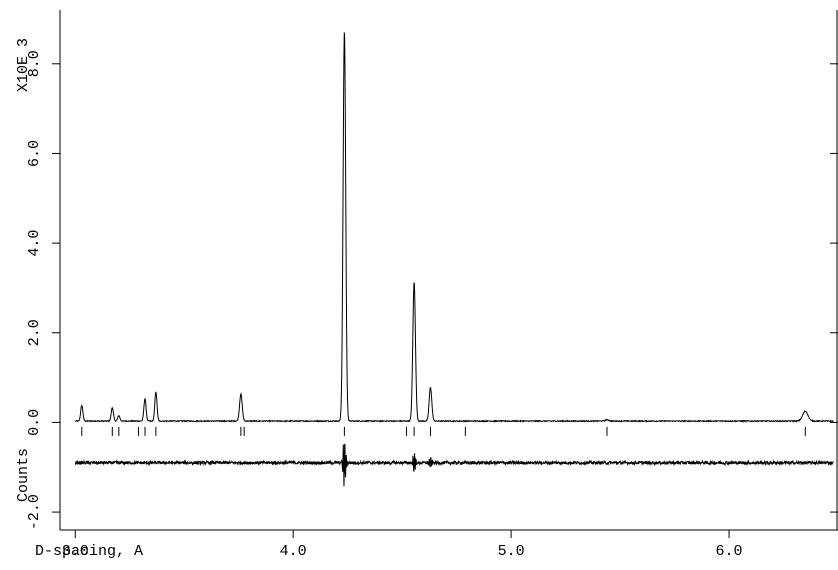  I want to click on x-tick-label: 4.0, so click(293, 551).